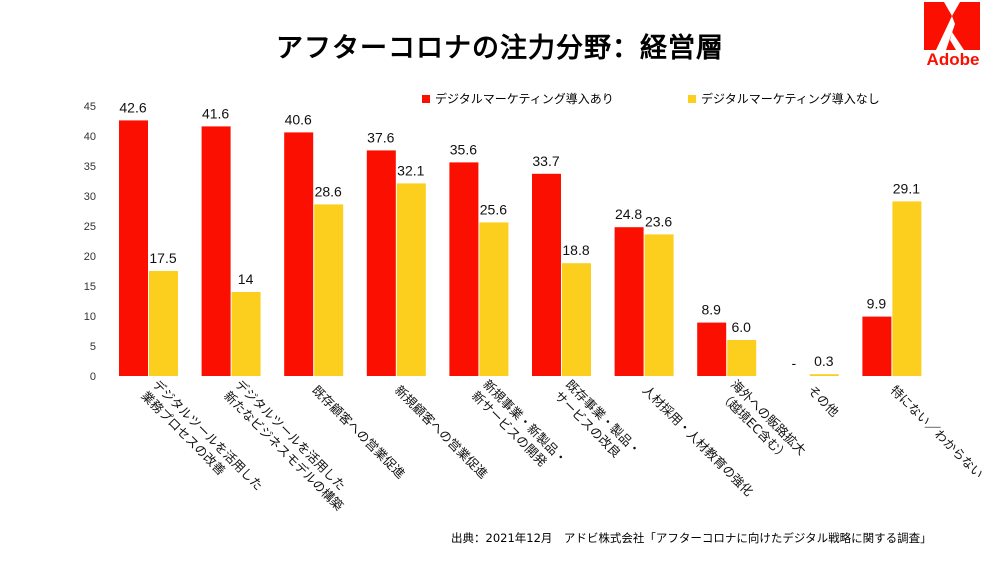 The width and height of the screenshot is (1000, 563). What do you see at coordinates (410, 170) in the screenshot?
I see `data-label-without: 32.1` at bounding box center [410, 170].